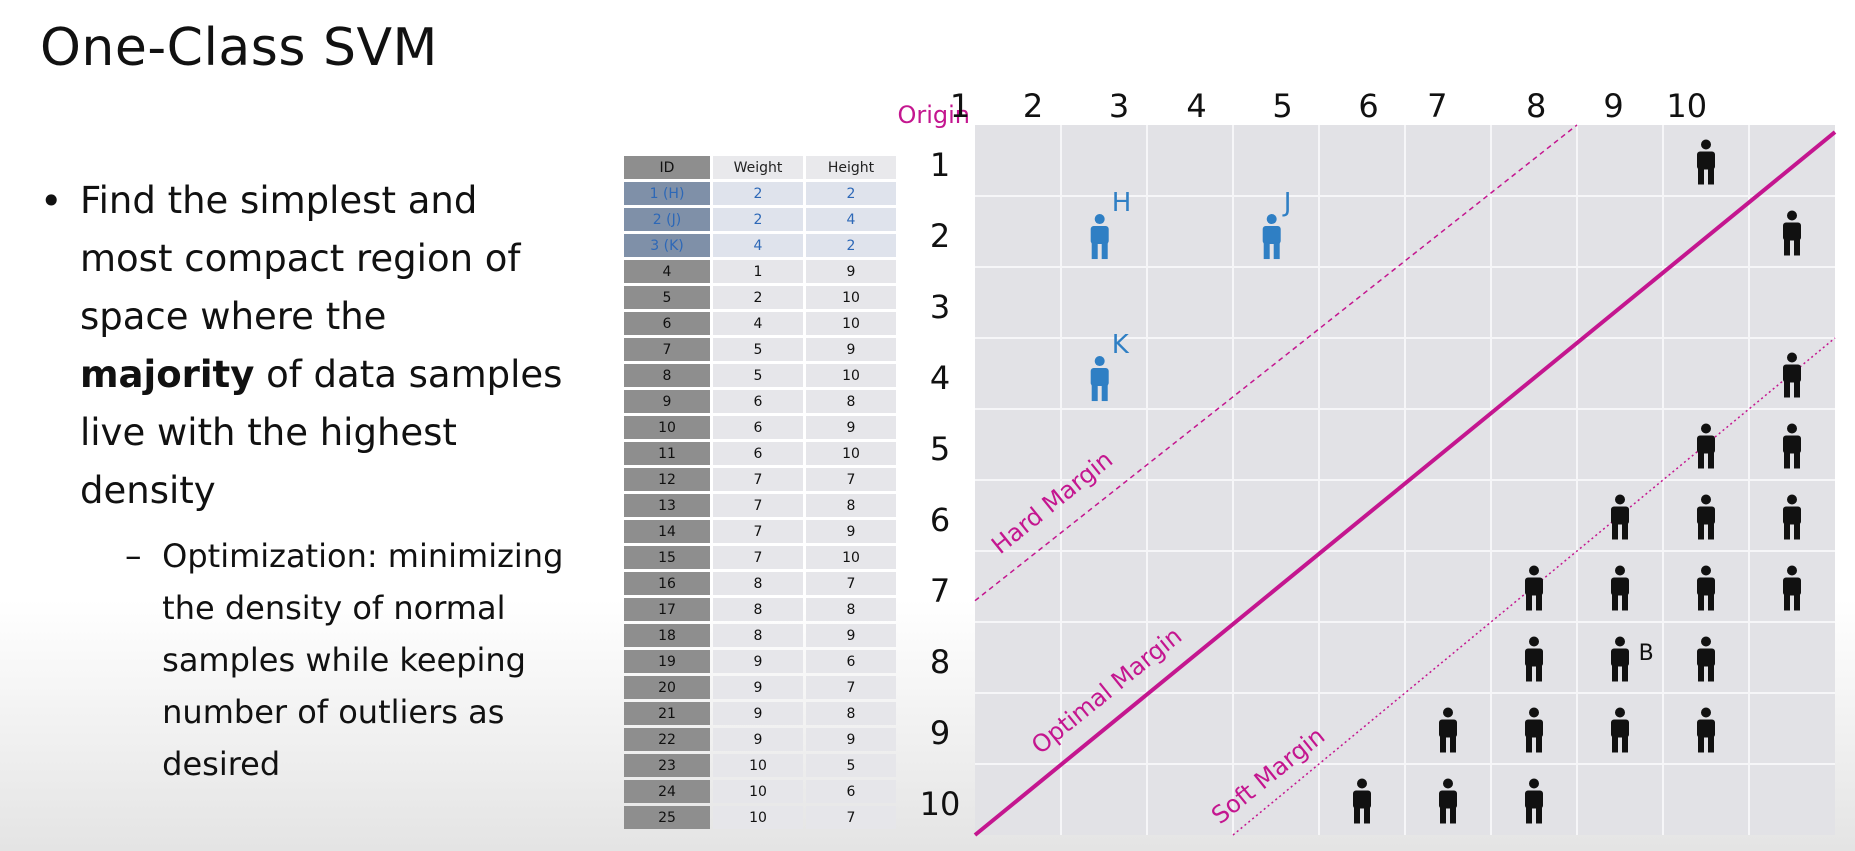  Describe the element at coordinates (667, 479) in the screenshot. I see `cell-id: 12` at that location.